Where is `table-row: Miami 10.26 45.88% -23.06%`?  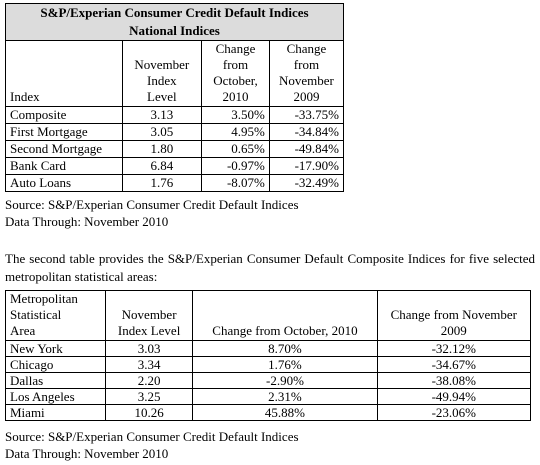
table-row: Miami 10.26 45.88% -23.06% is located at coordinates (268, 412).